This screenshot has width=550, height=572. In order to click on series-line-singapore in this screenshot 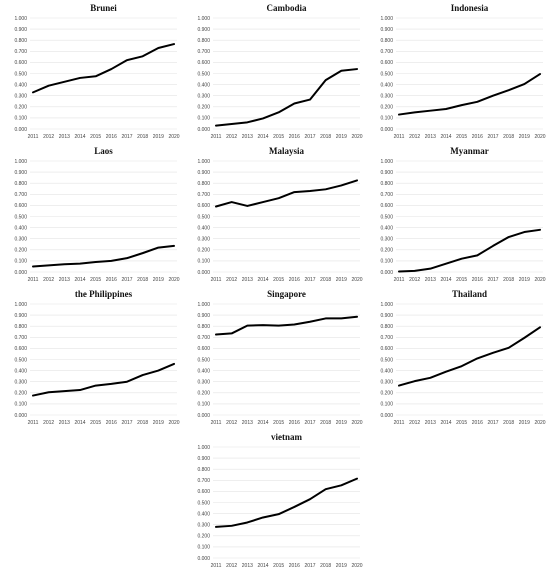, I will do `click(286, 325)`.